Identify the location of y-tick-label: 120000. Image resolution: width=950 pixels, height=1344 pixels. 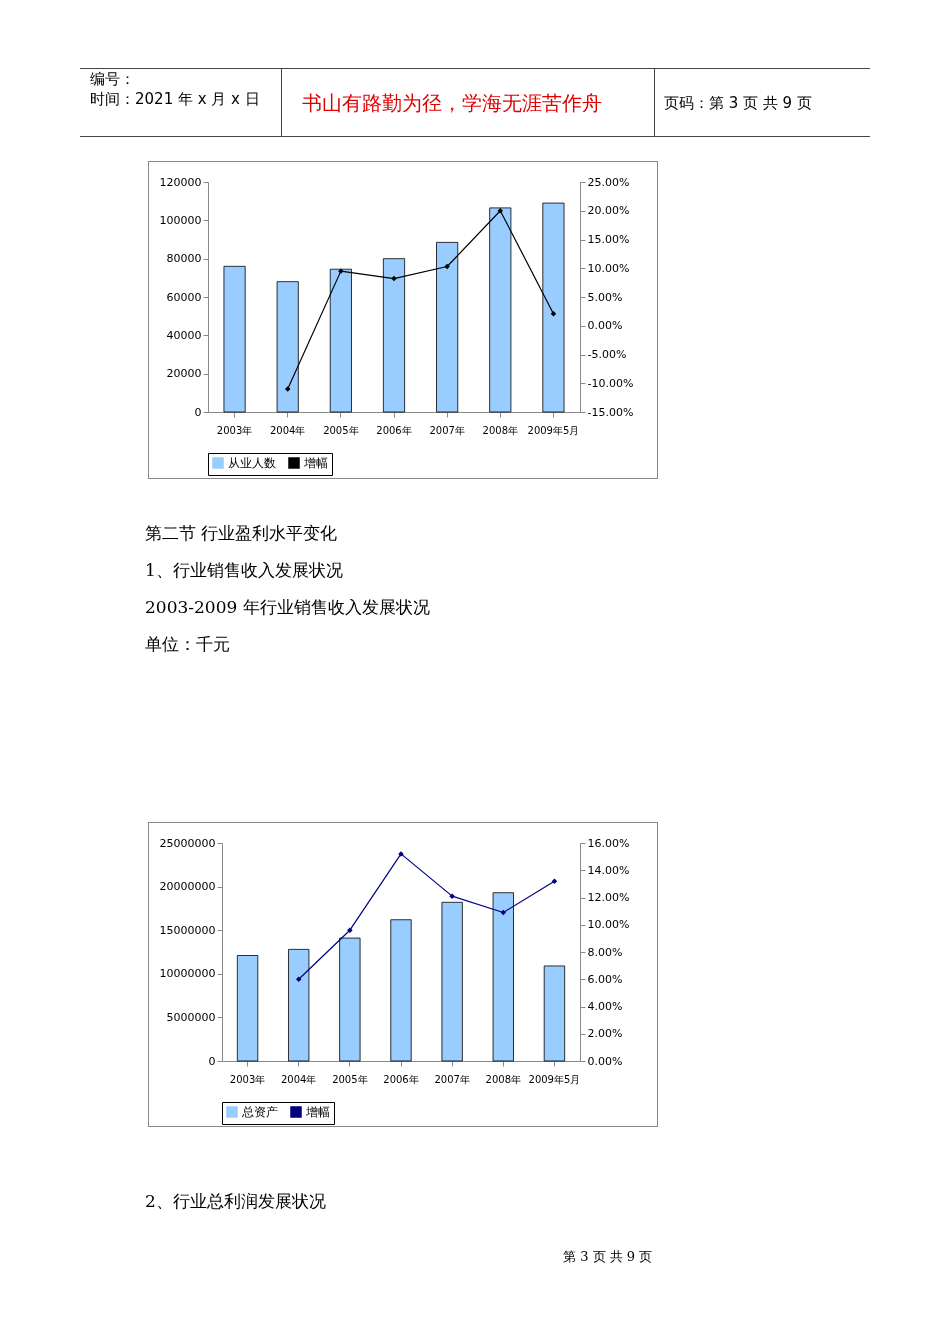
(180, 182).